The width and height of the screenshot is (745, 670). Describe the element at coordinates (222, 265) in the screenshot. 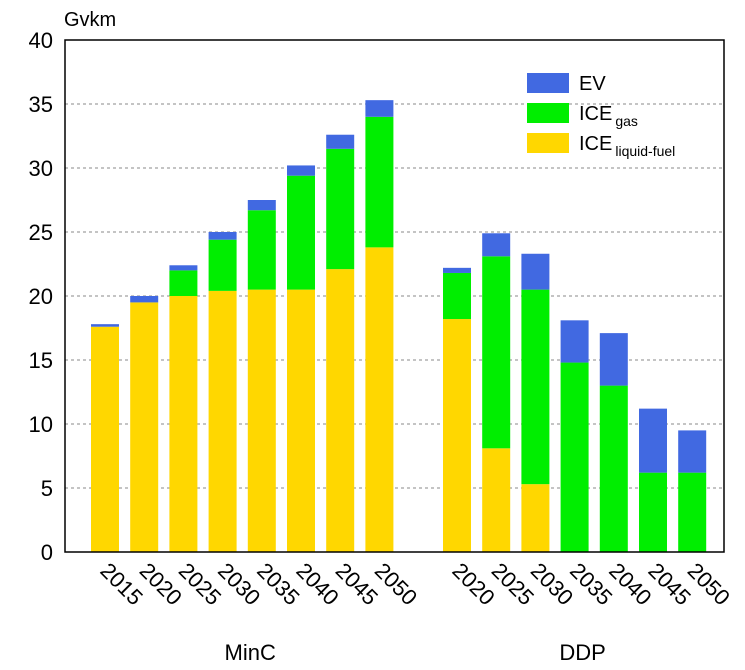

I see `bar-minc-2030-ice-gas` at that location.